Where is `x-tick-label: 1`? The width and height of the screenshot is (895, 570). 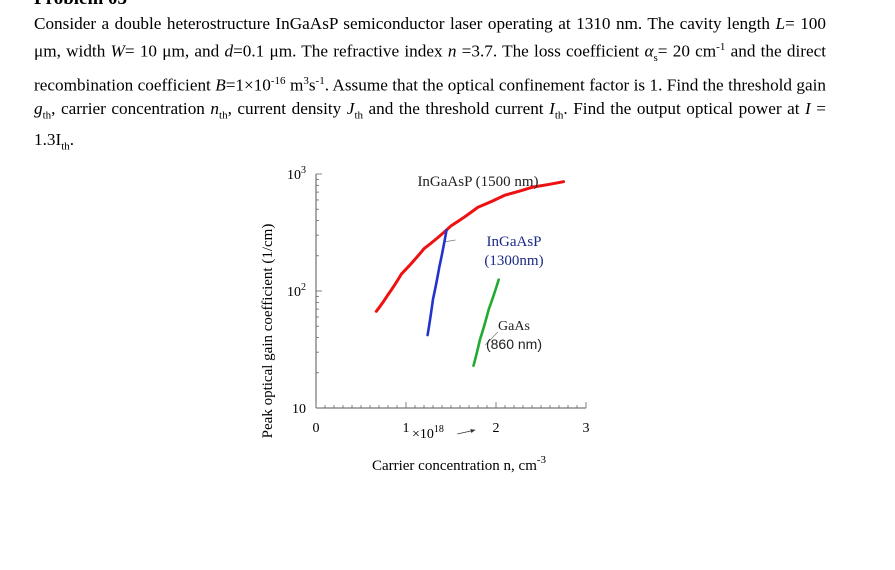 x-tick-label: 1 is located at coordinates (406, 428).